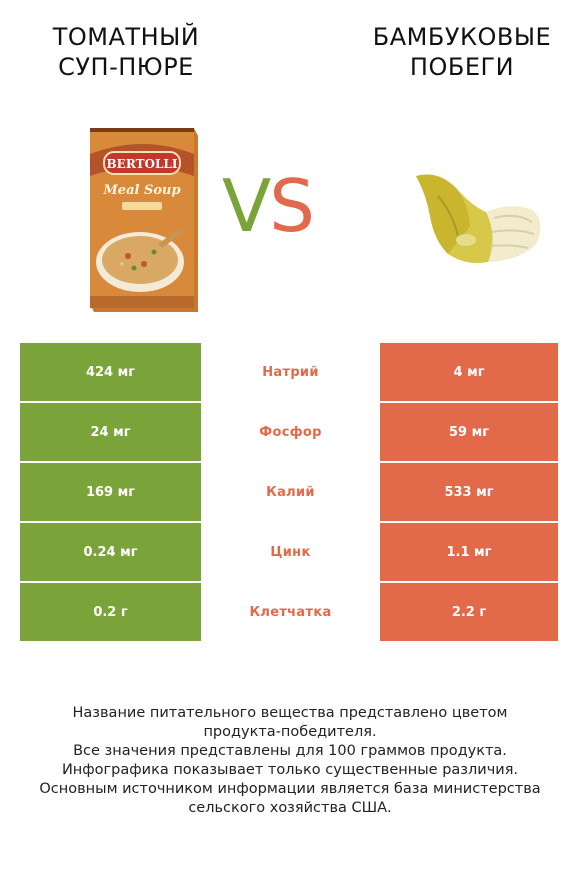 Image resolution: width=580 pixels, height=874 pixels. I want to click on left-product-title: ТОМАТНЫЙ СУП-ПЮРЕ, so click(126, 52).